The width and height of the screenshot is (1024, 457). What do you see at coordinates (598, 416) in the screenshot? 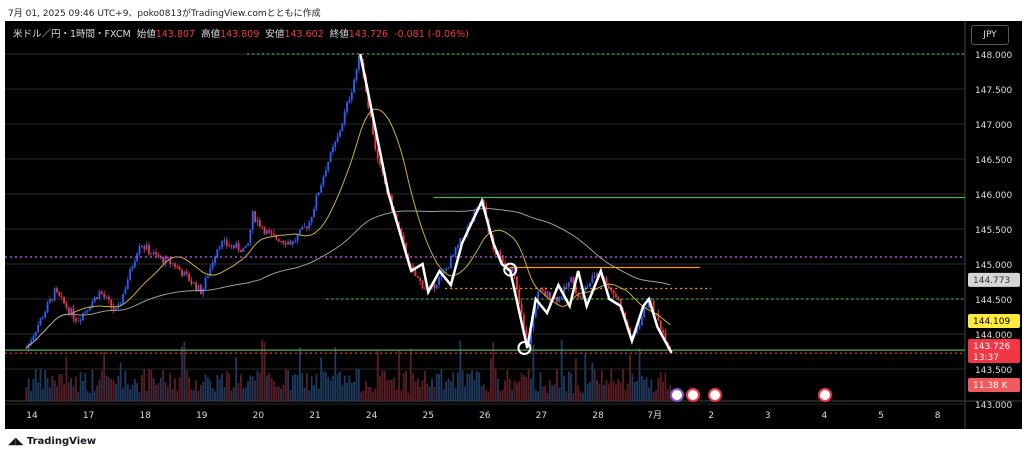
I see `x-tick-label: 28` at bounding box center [598, 416].